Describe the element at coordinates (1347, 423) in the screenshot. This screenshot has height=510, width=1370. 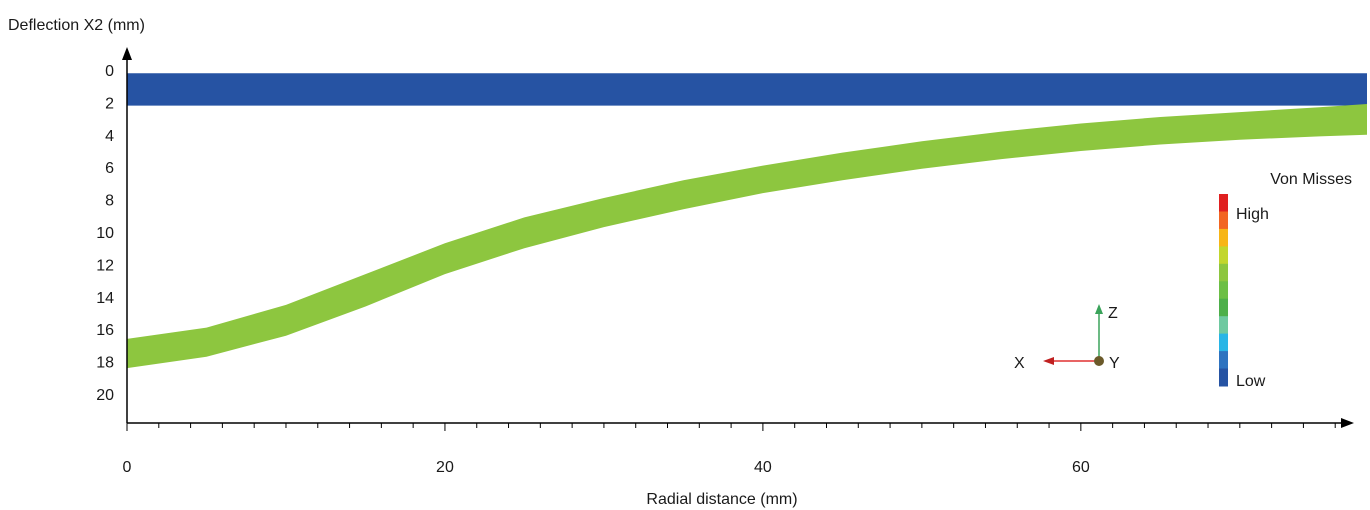
I see `x-axis-arrow` at that location.